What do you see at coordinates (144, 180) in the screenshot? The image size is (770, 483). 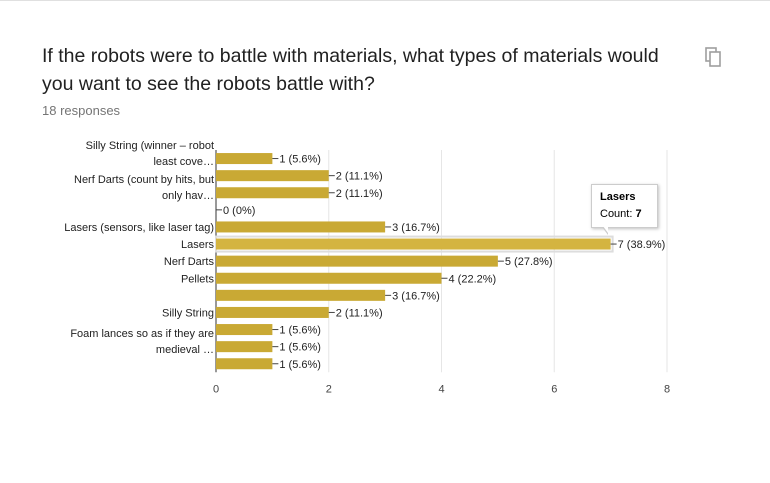 I see `category-label: Nerf Darts (count by hits, but` at bounding box center [144, 180].